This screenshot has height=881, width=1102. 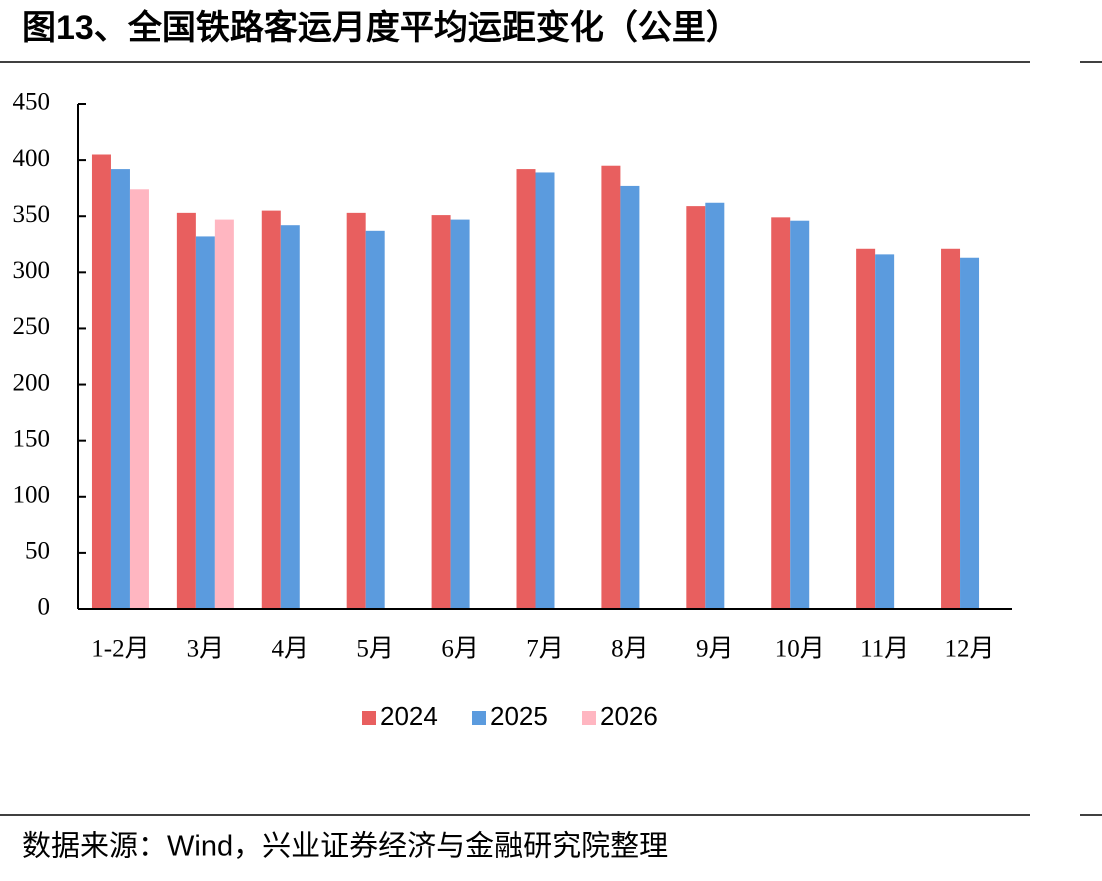 What do you see at coordinates (37, 551) in the screenshot?
I see `y-tick-label: 50` at bounding box center [37, 551].